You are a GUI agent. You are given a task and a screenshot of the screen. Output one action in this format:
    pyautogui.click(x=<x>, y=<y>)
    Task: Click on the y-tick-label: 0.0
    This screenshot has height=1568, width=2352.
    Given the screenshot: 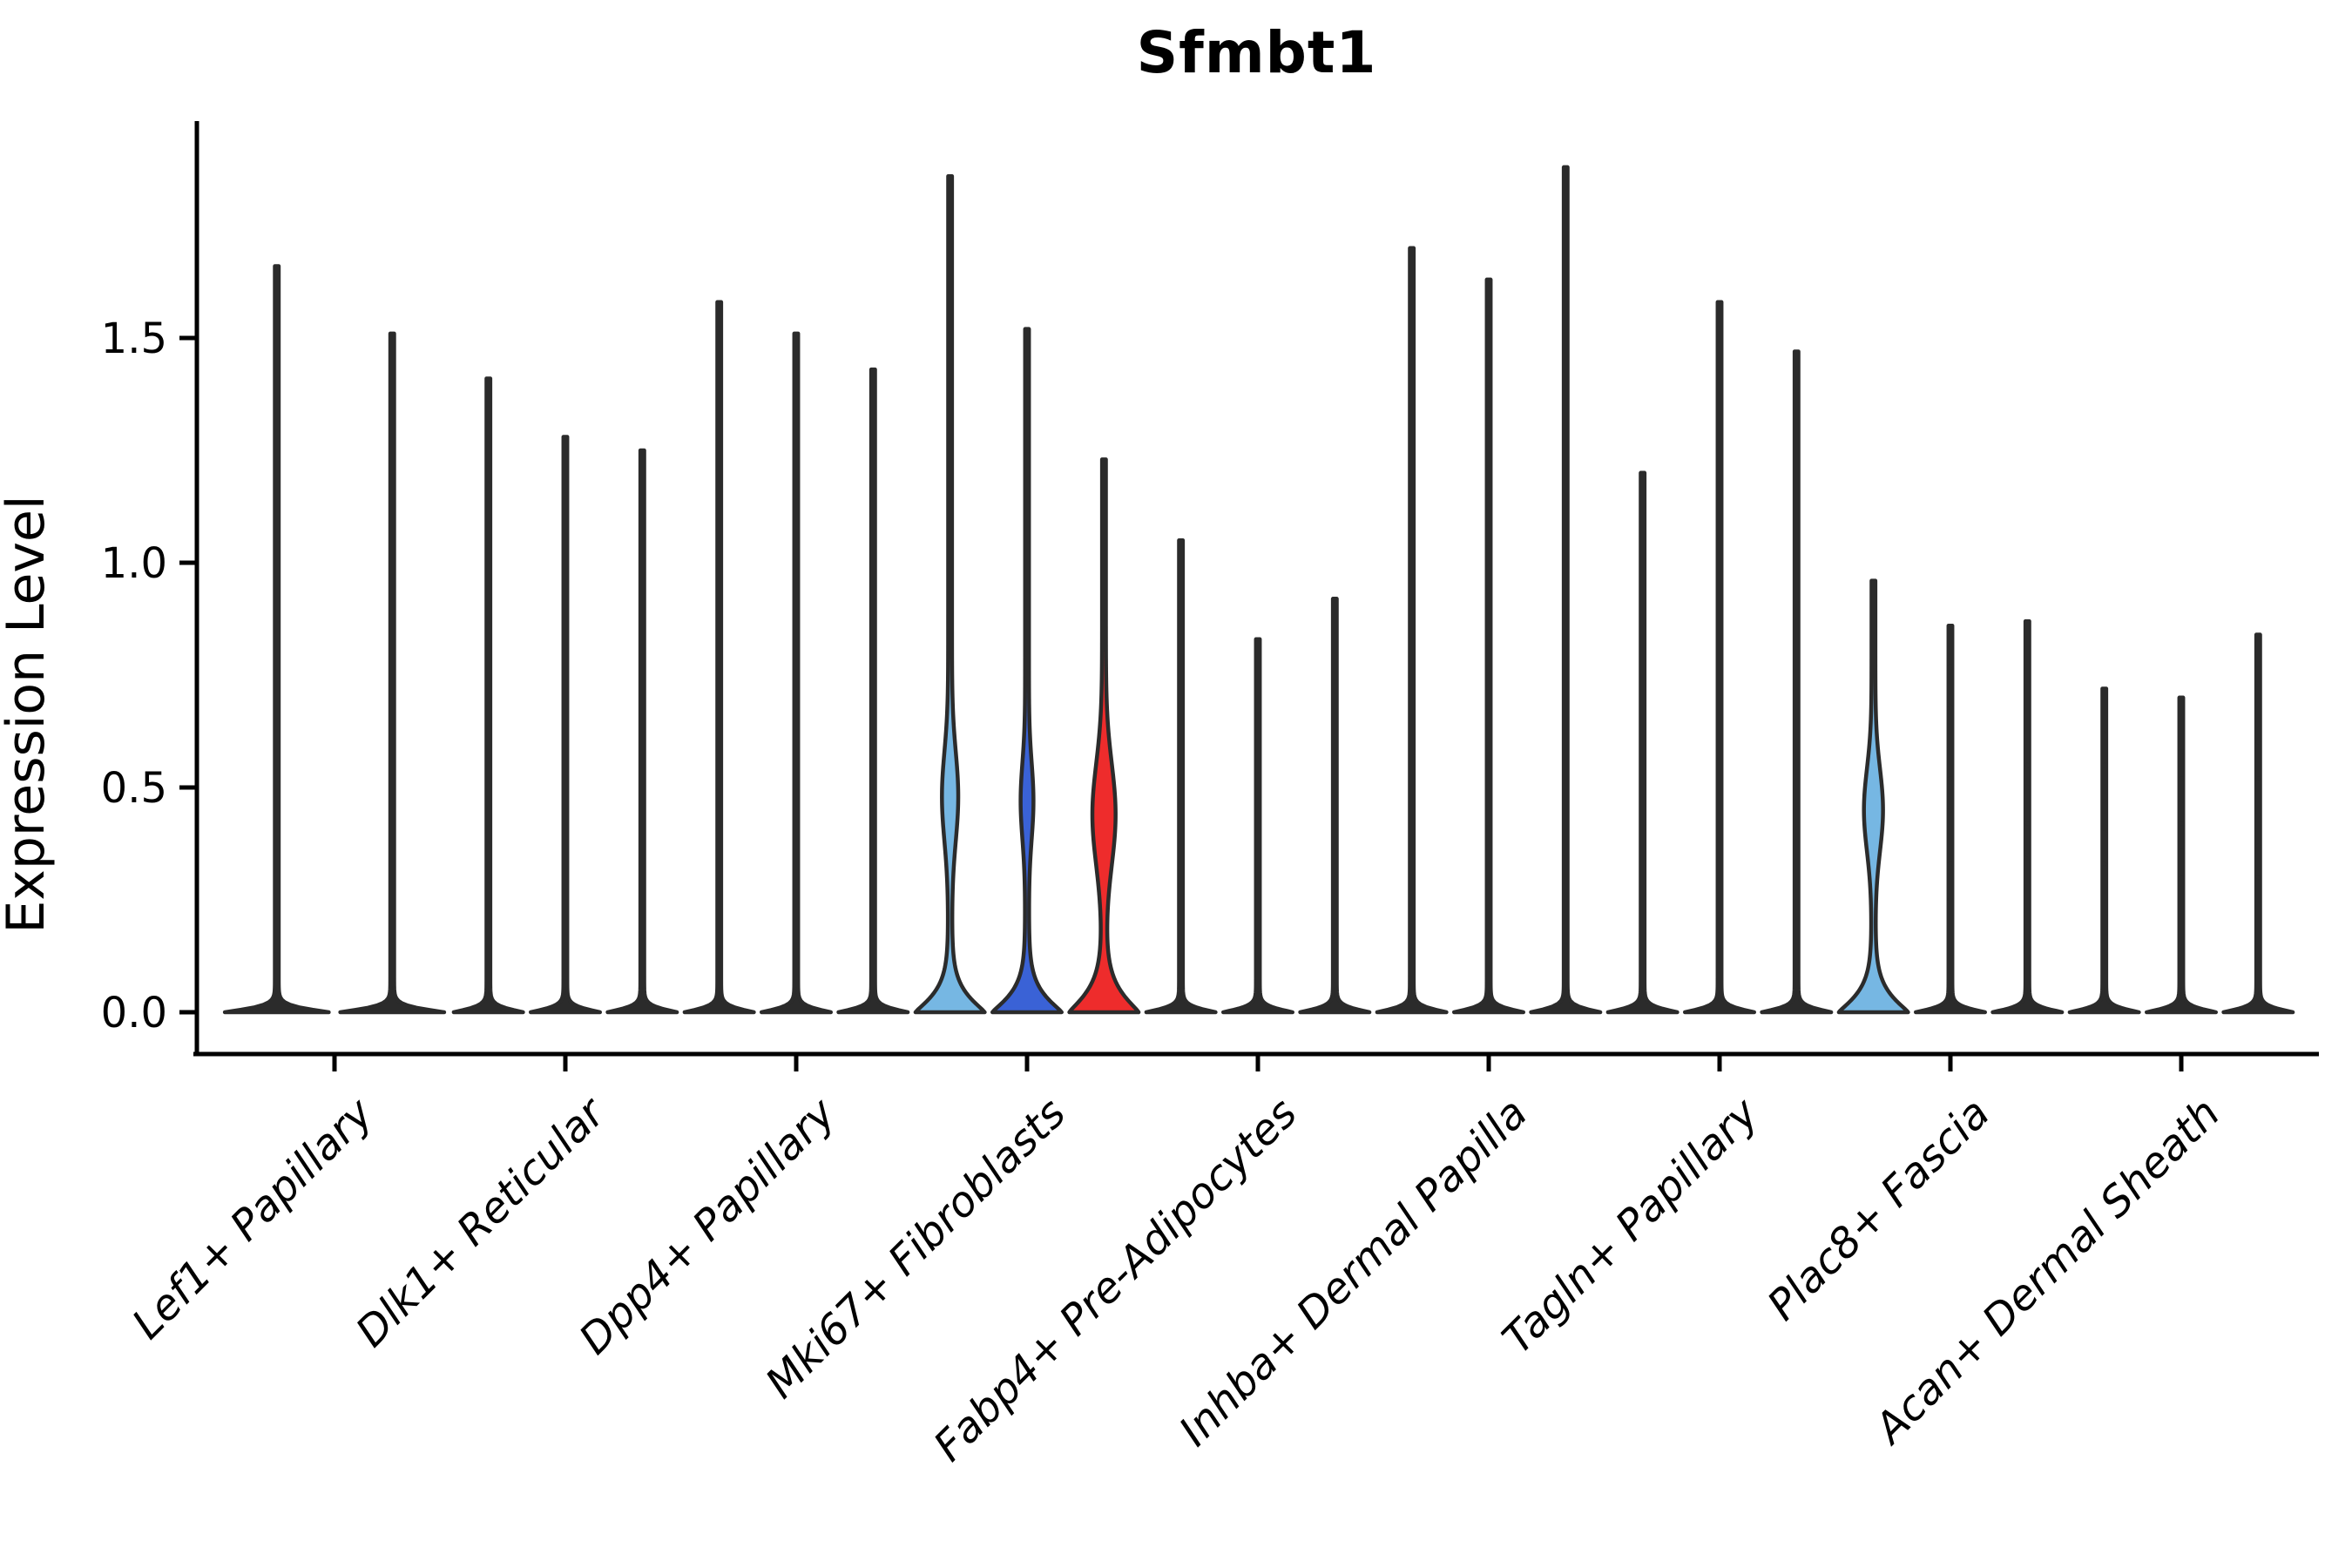 What is the action you would take?
    pyautogui.click(x=134, y=1013)
    